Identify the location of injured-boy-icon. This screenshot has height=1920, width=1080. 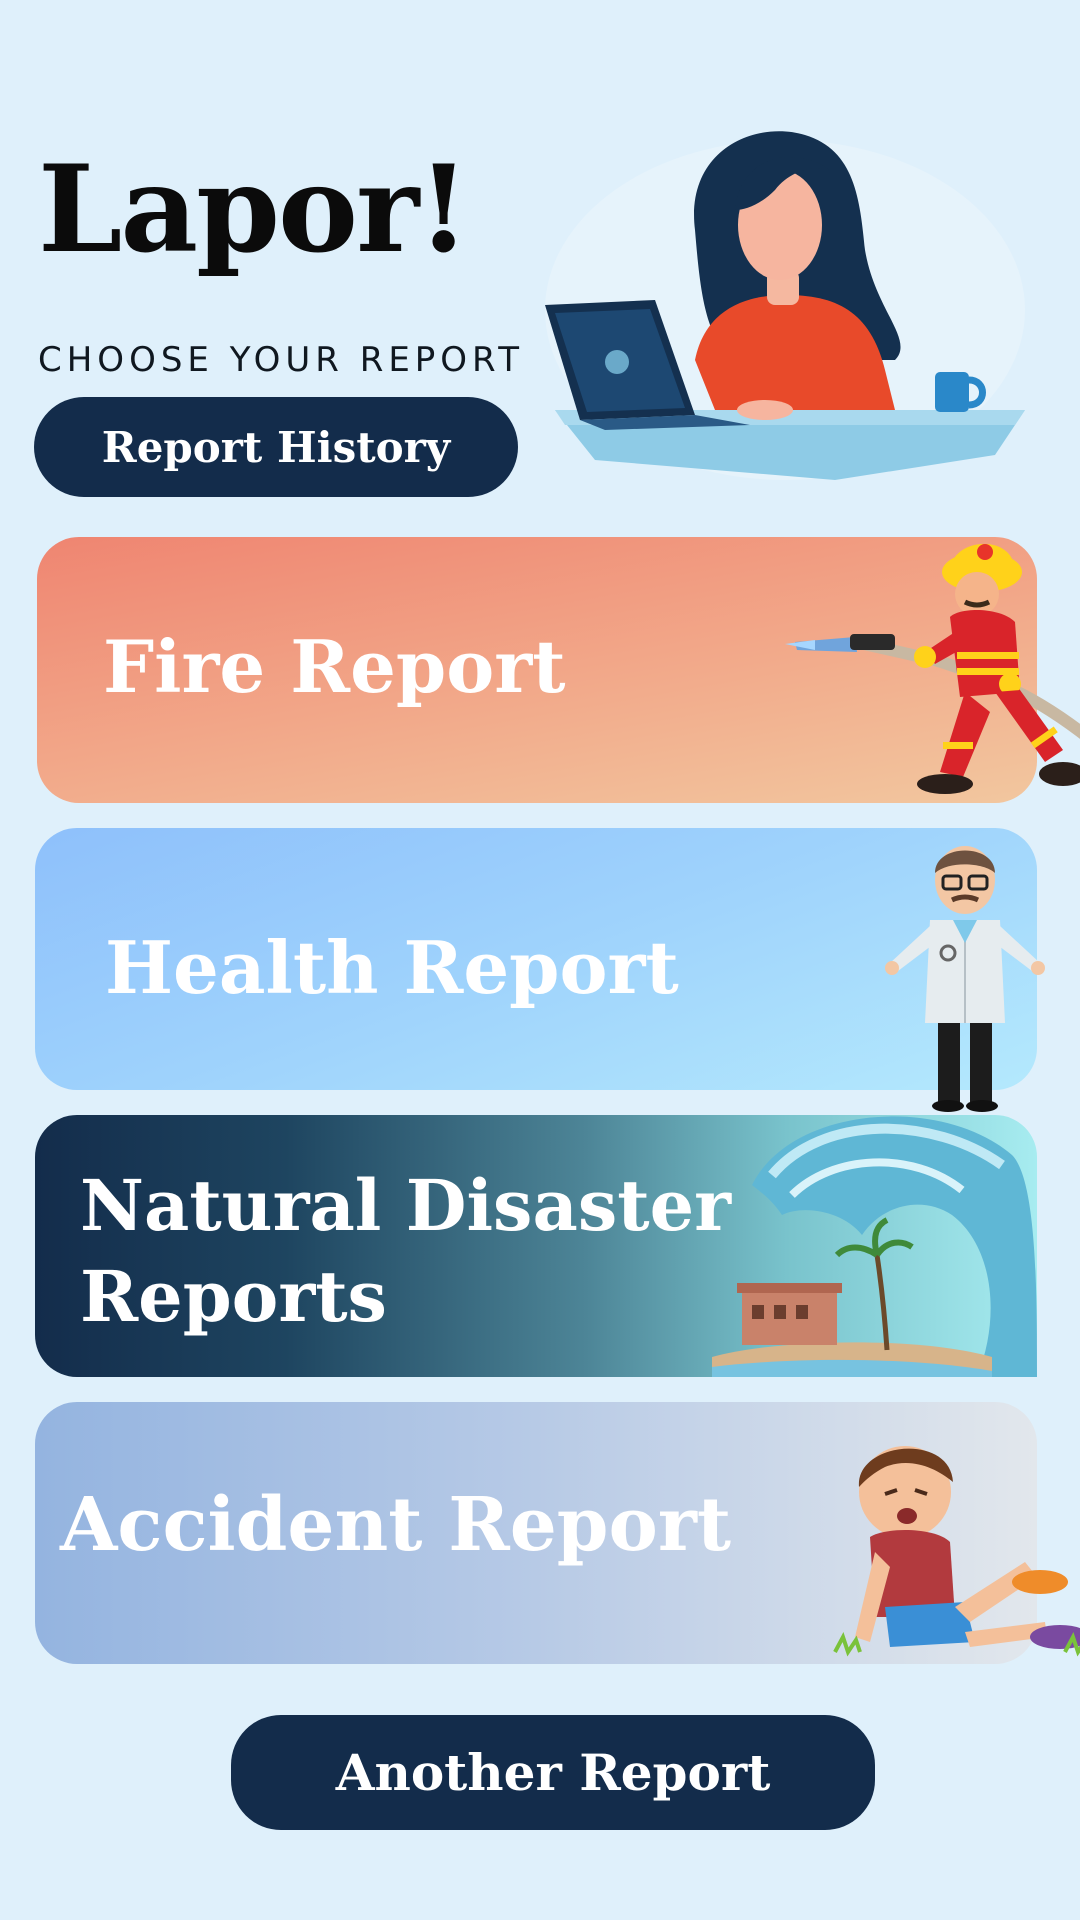
(947, 1554).